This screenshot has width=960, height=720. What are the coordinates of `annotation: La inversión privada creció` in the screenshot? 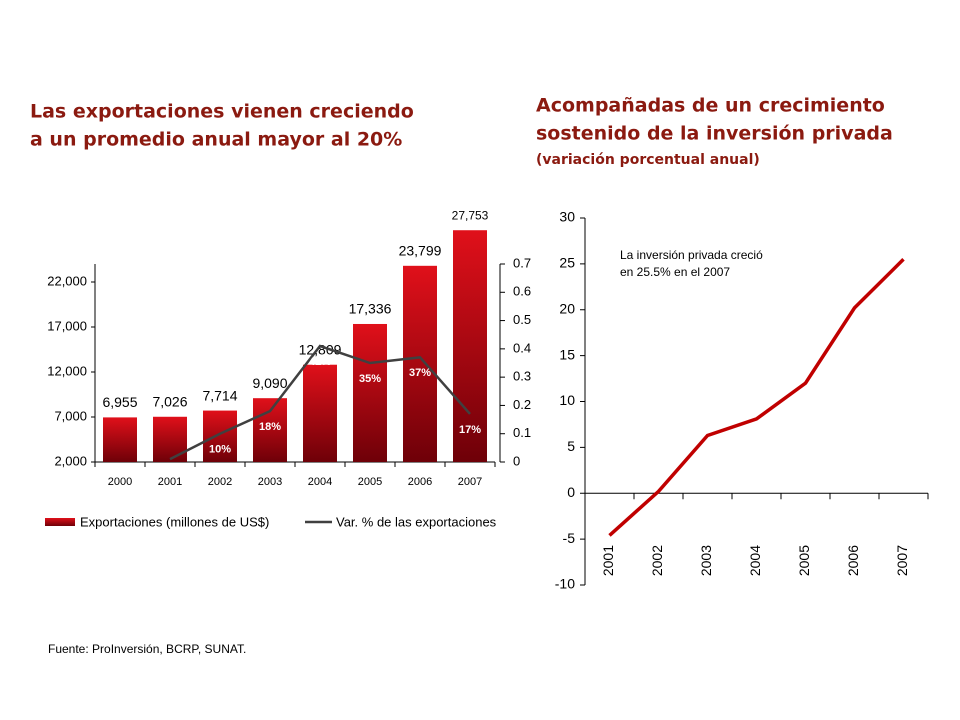 It's located at (691, 255).